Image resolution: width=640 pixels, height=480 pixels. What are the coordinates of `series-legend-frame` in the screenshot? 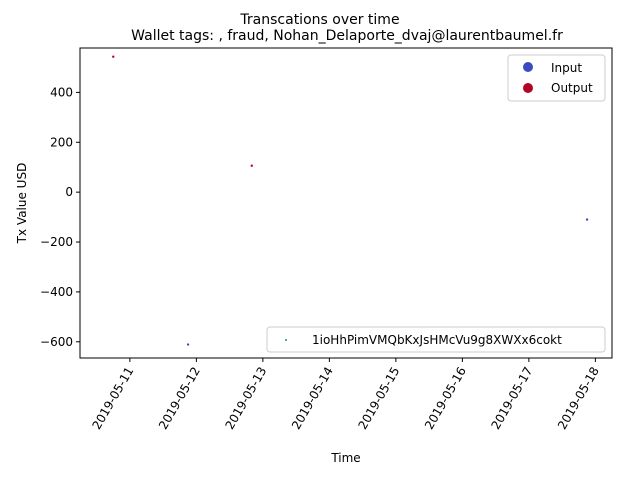 It's located at (436, 339).